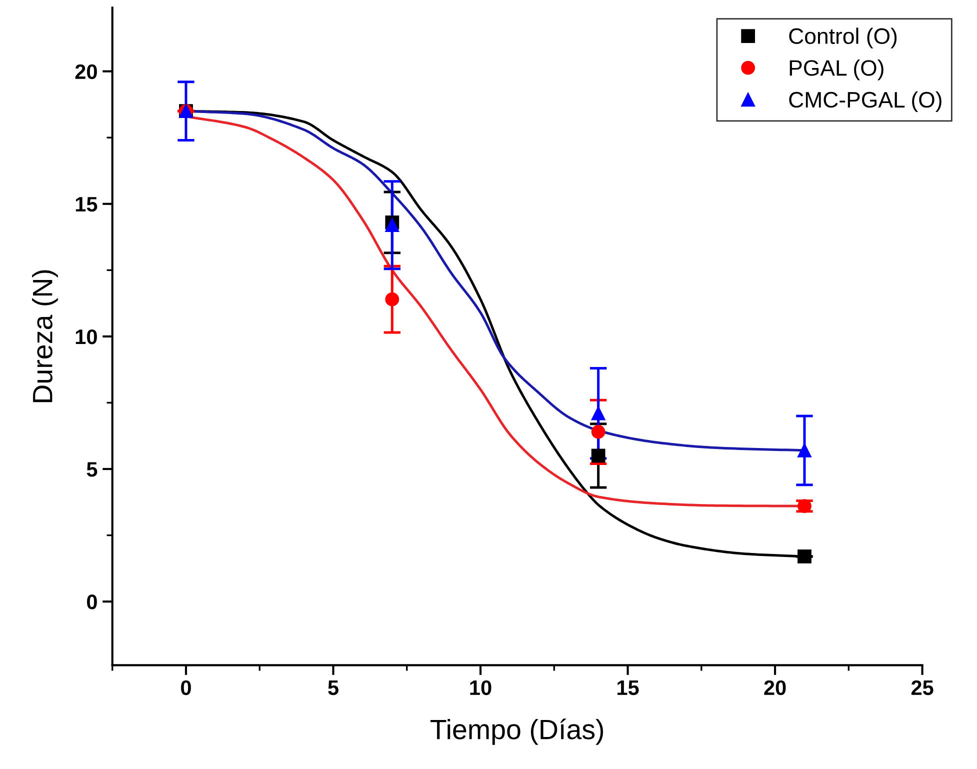  I want to click on y-tick-label: 5, so click(92, 469).